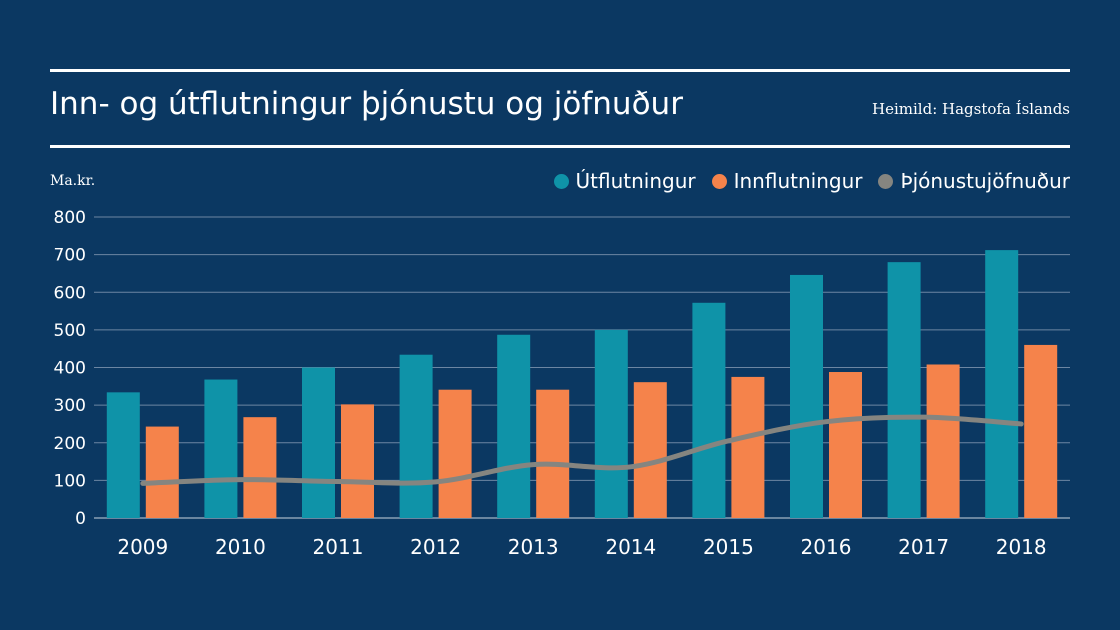 Image resolution: width=1120 pixels, height=630 pixels. What do you see at coordinates (416, 436) in the screenshot?
I see `bar-exports-2012` at bounding box center [416, 436].